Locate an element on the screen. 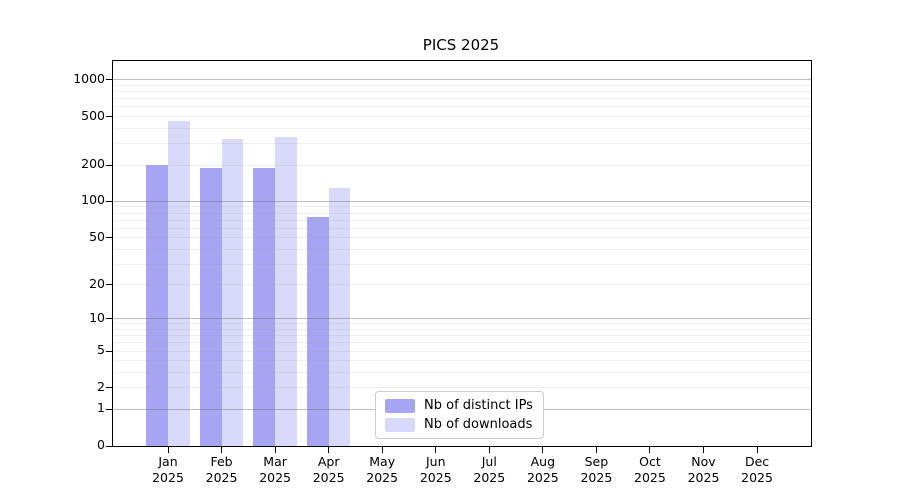 This screenshot has width=900, height=500. legend-row: Nb of downloads is located at coordinates (459, 424).